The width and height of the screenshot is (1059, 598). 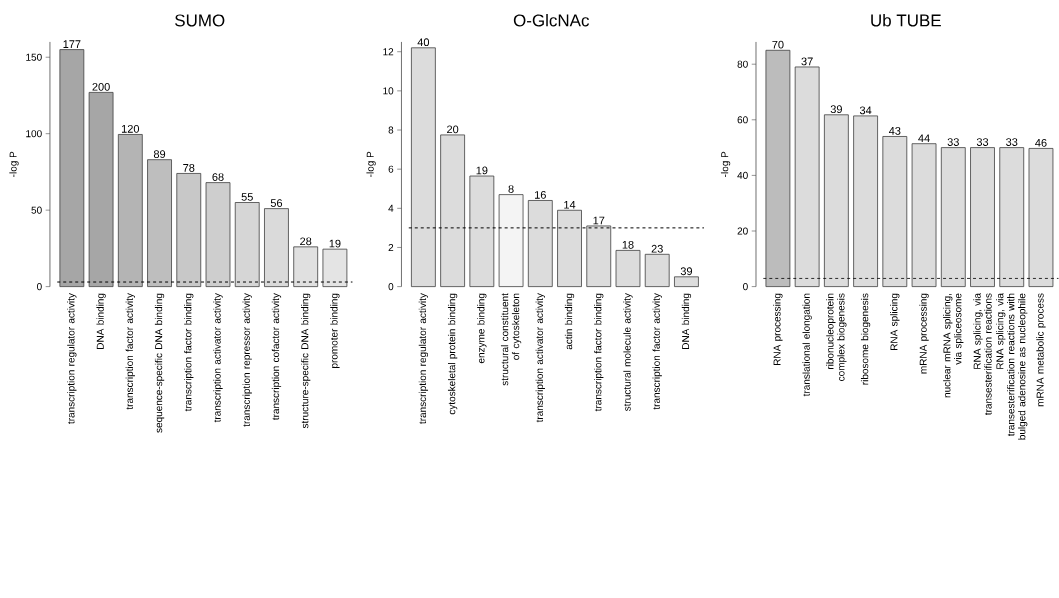 I want to click on y-tick-label: 150, so click(x=34, y=57).